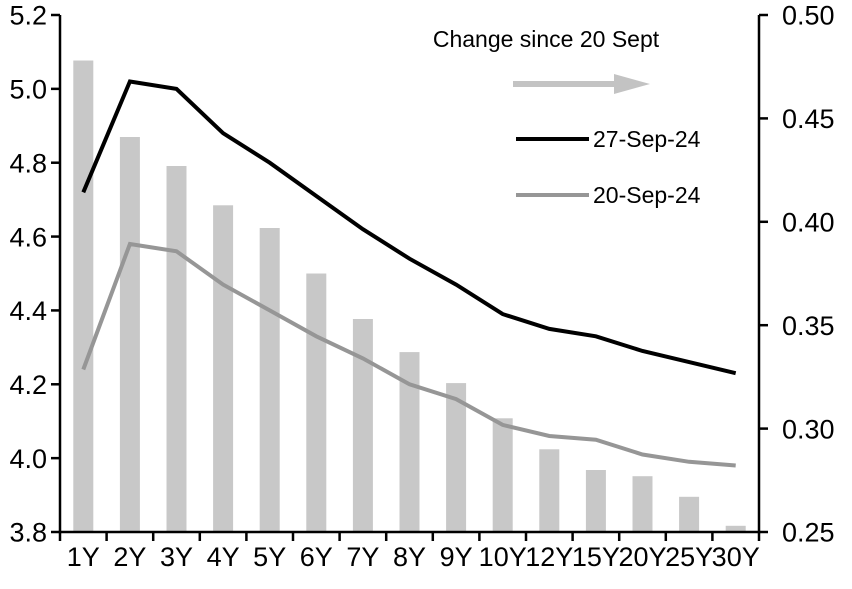 This screenshot has width=852, height=589. Describe the element at coordinates (546, 39) in the screenshot. I see `legend-title: Change since 20 Sept` at that location.